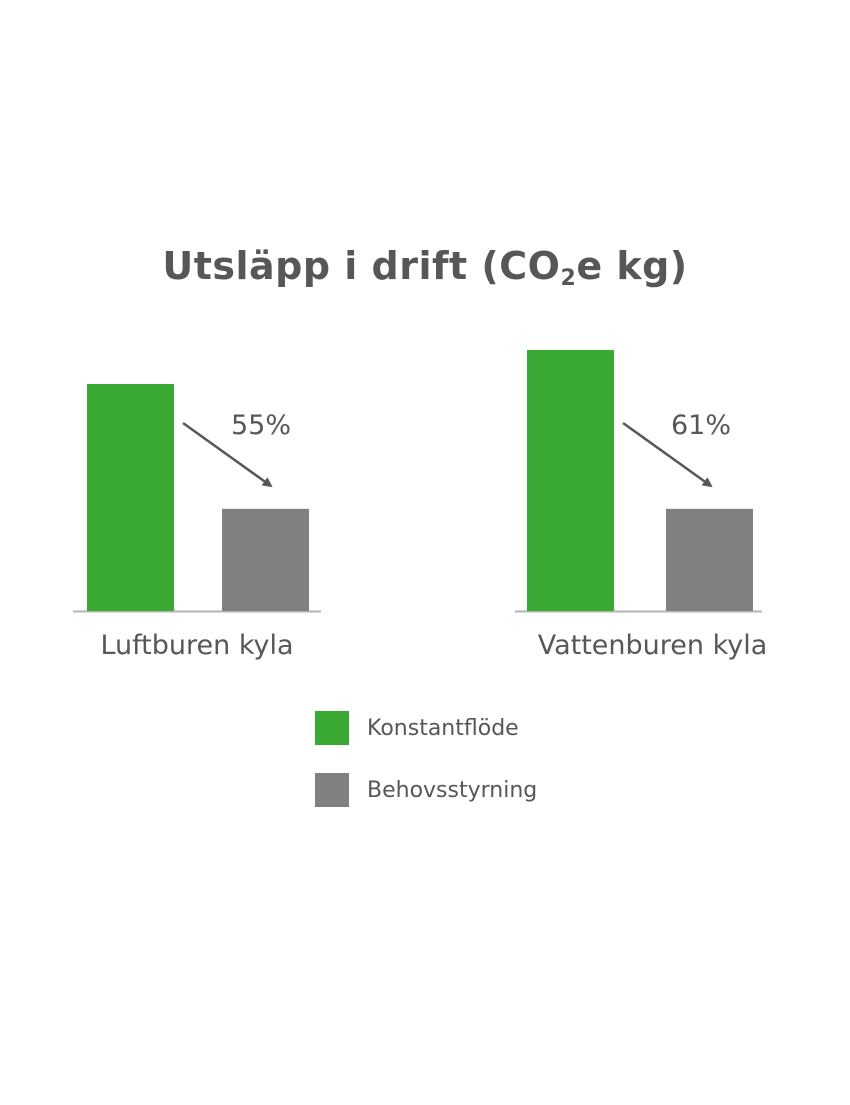  Describe the element at coordinates (701, 425) in the screenshot. I see `reduction-label: 61%` at that location.